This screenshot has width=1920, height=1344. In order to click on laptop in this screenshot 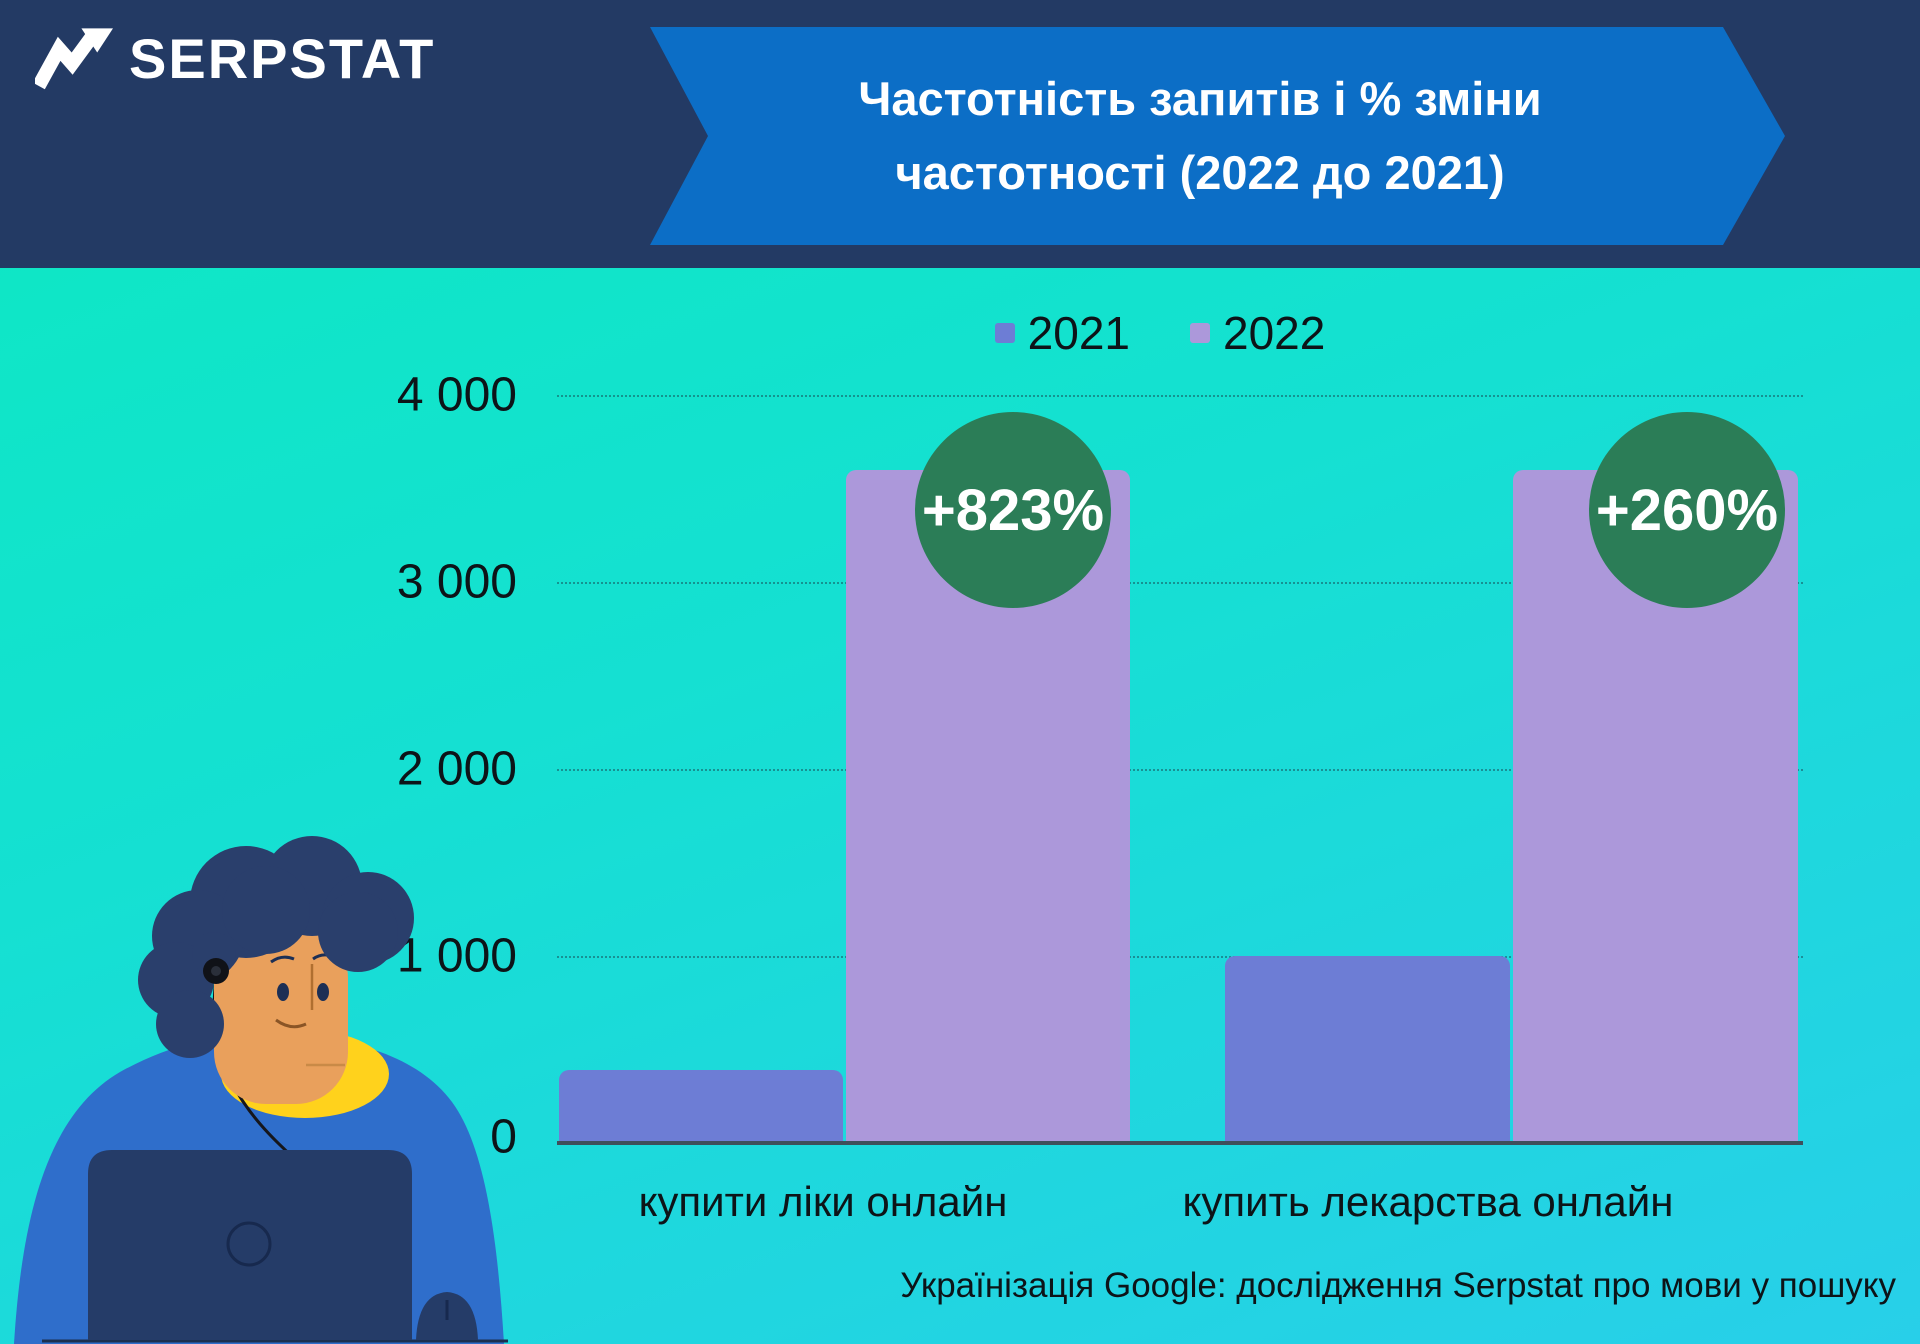, I will do `click(250, 1245)`.